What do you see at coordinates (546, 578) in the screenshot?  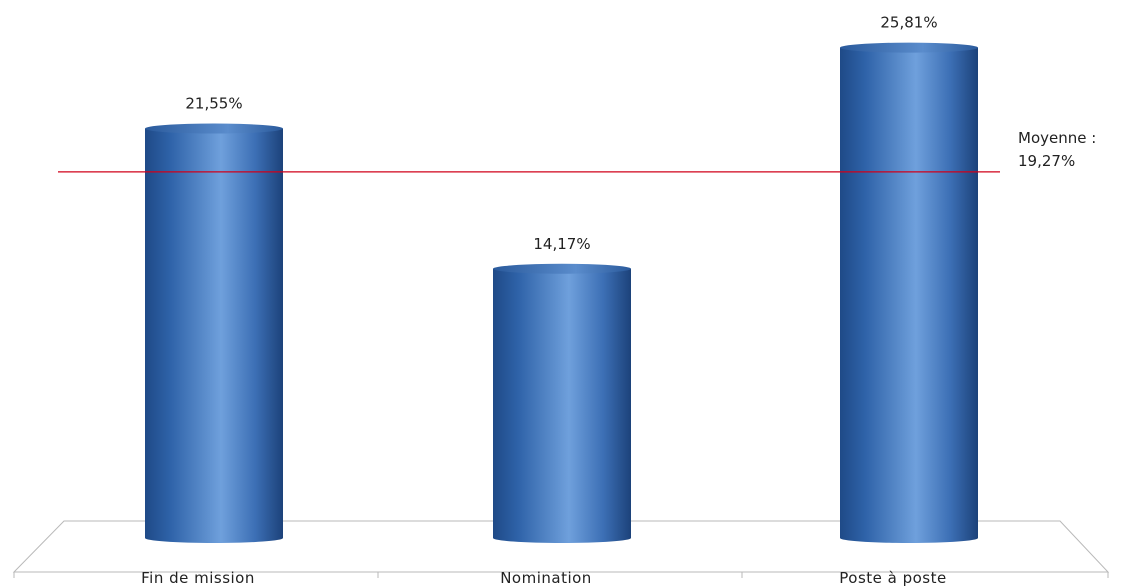 I see `category-label: Nomination` at bounding box center [546, 578].